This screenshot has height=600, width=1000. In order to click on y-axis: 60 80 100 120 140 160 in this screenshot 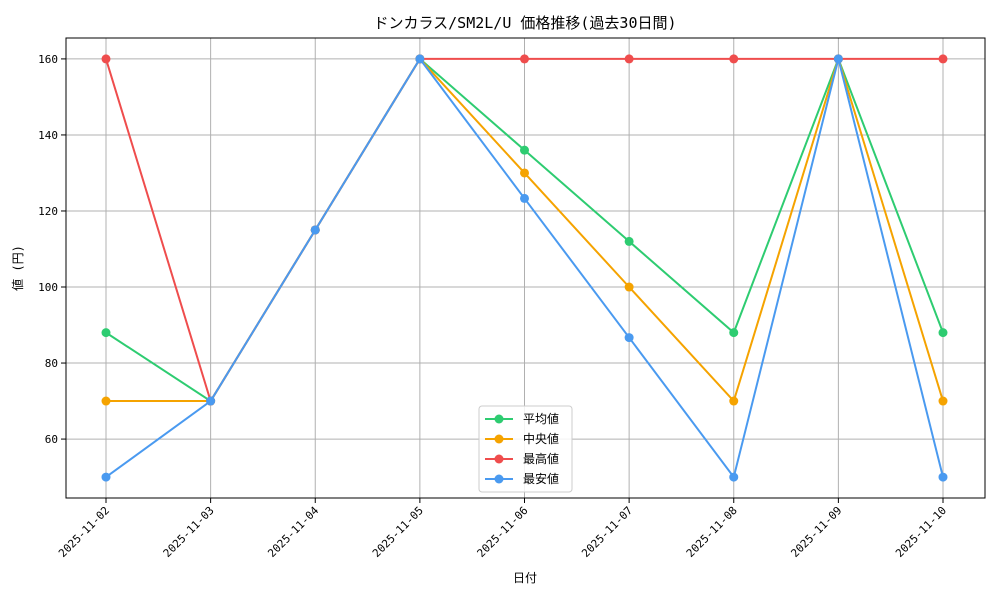, I will do `click(52, 249)`.